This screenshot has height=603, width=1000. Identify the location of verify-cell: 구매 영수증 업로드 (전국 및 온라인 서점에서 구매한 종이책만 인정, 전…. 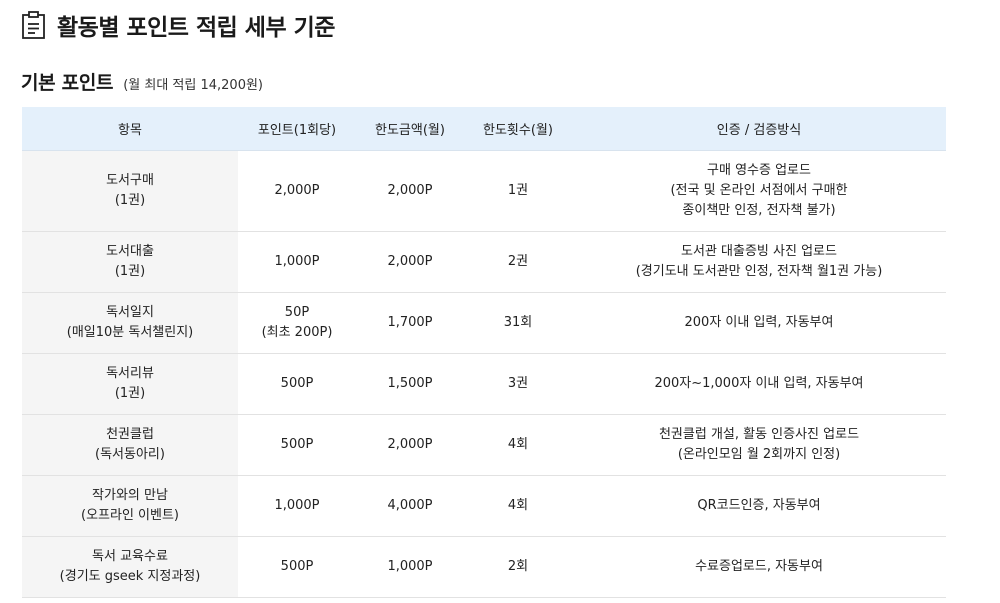
(759, 191).